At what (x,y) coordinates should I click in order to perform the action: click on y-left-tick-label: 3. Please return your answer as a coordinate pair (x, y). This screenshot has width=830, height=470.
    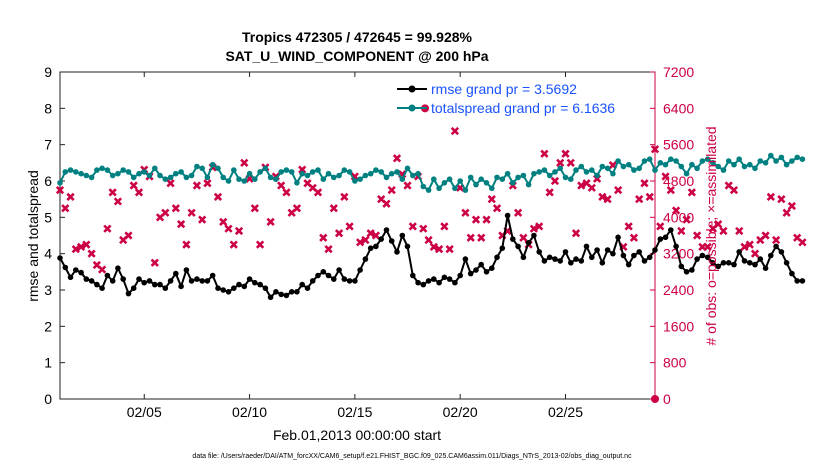
    Looking at the image, I should click on (48, 290).